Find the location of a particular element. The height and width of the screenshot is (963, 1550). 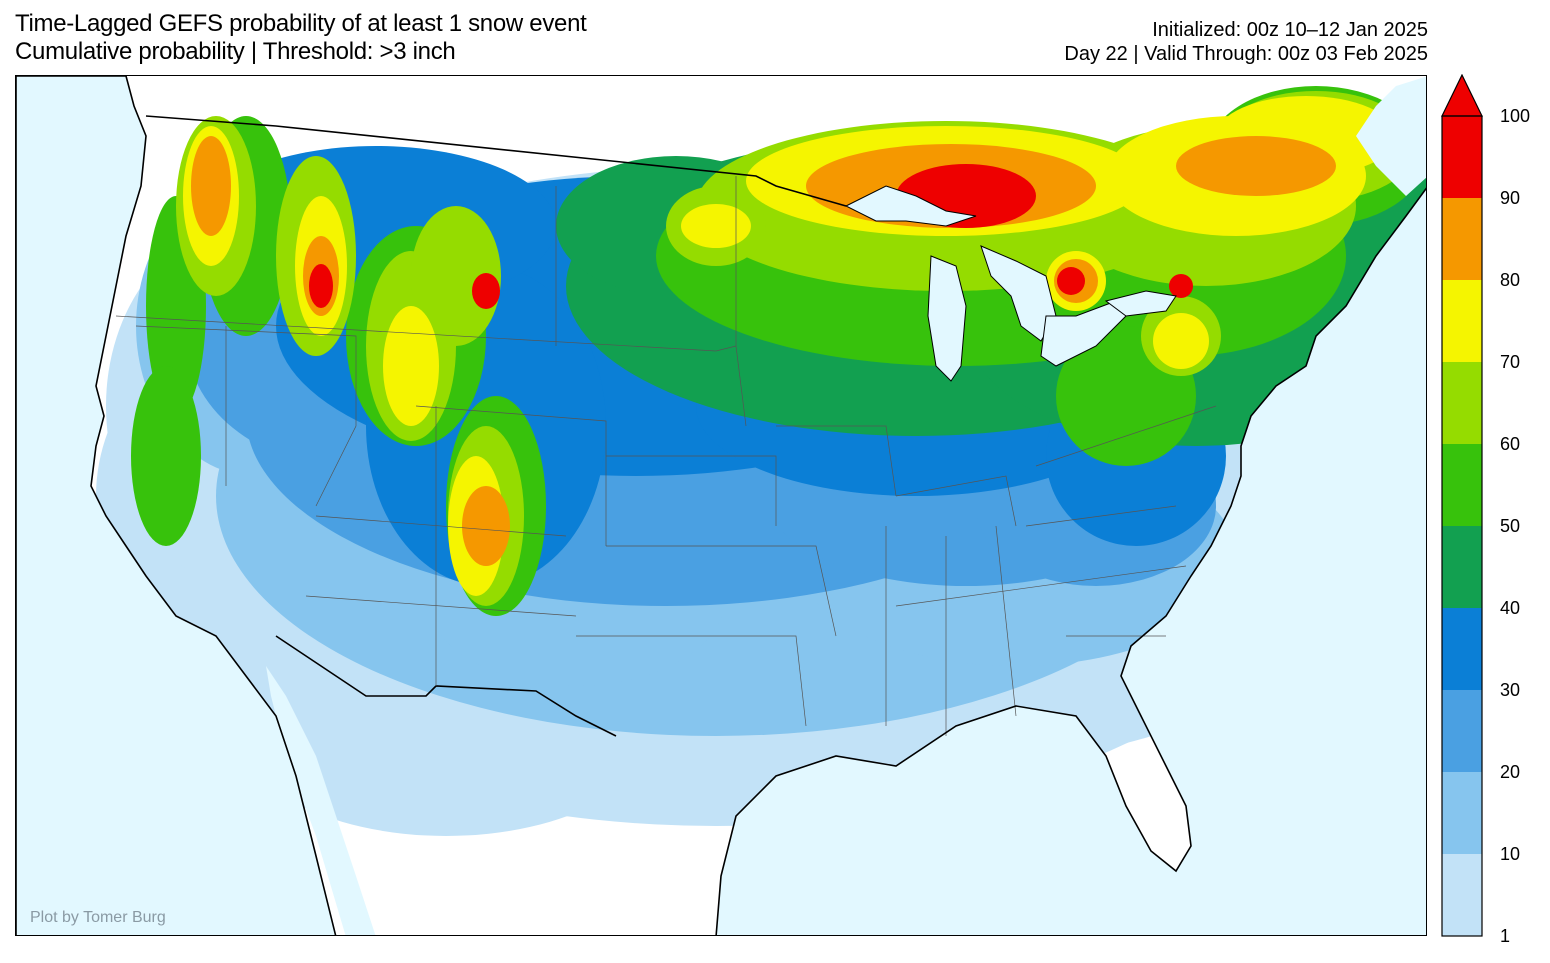

colorbar-tick-label: 1 is located at coordinates (1505, 936).